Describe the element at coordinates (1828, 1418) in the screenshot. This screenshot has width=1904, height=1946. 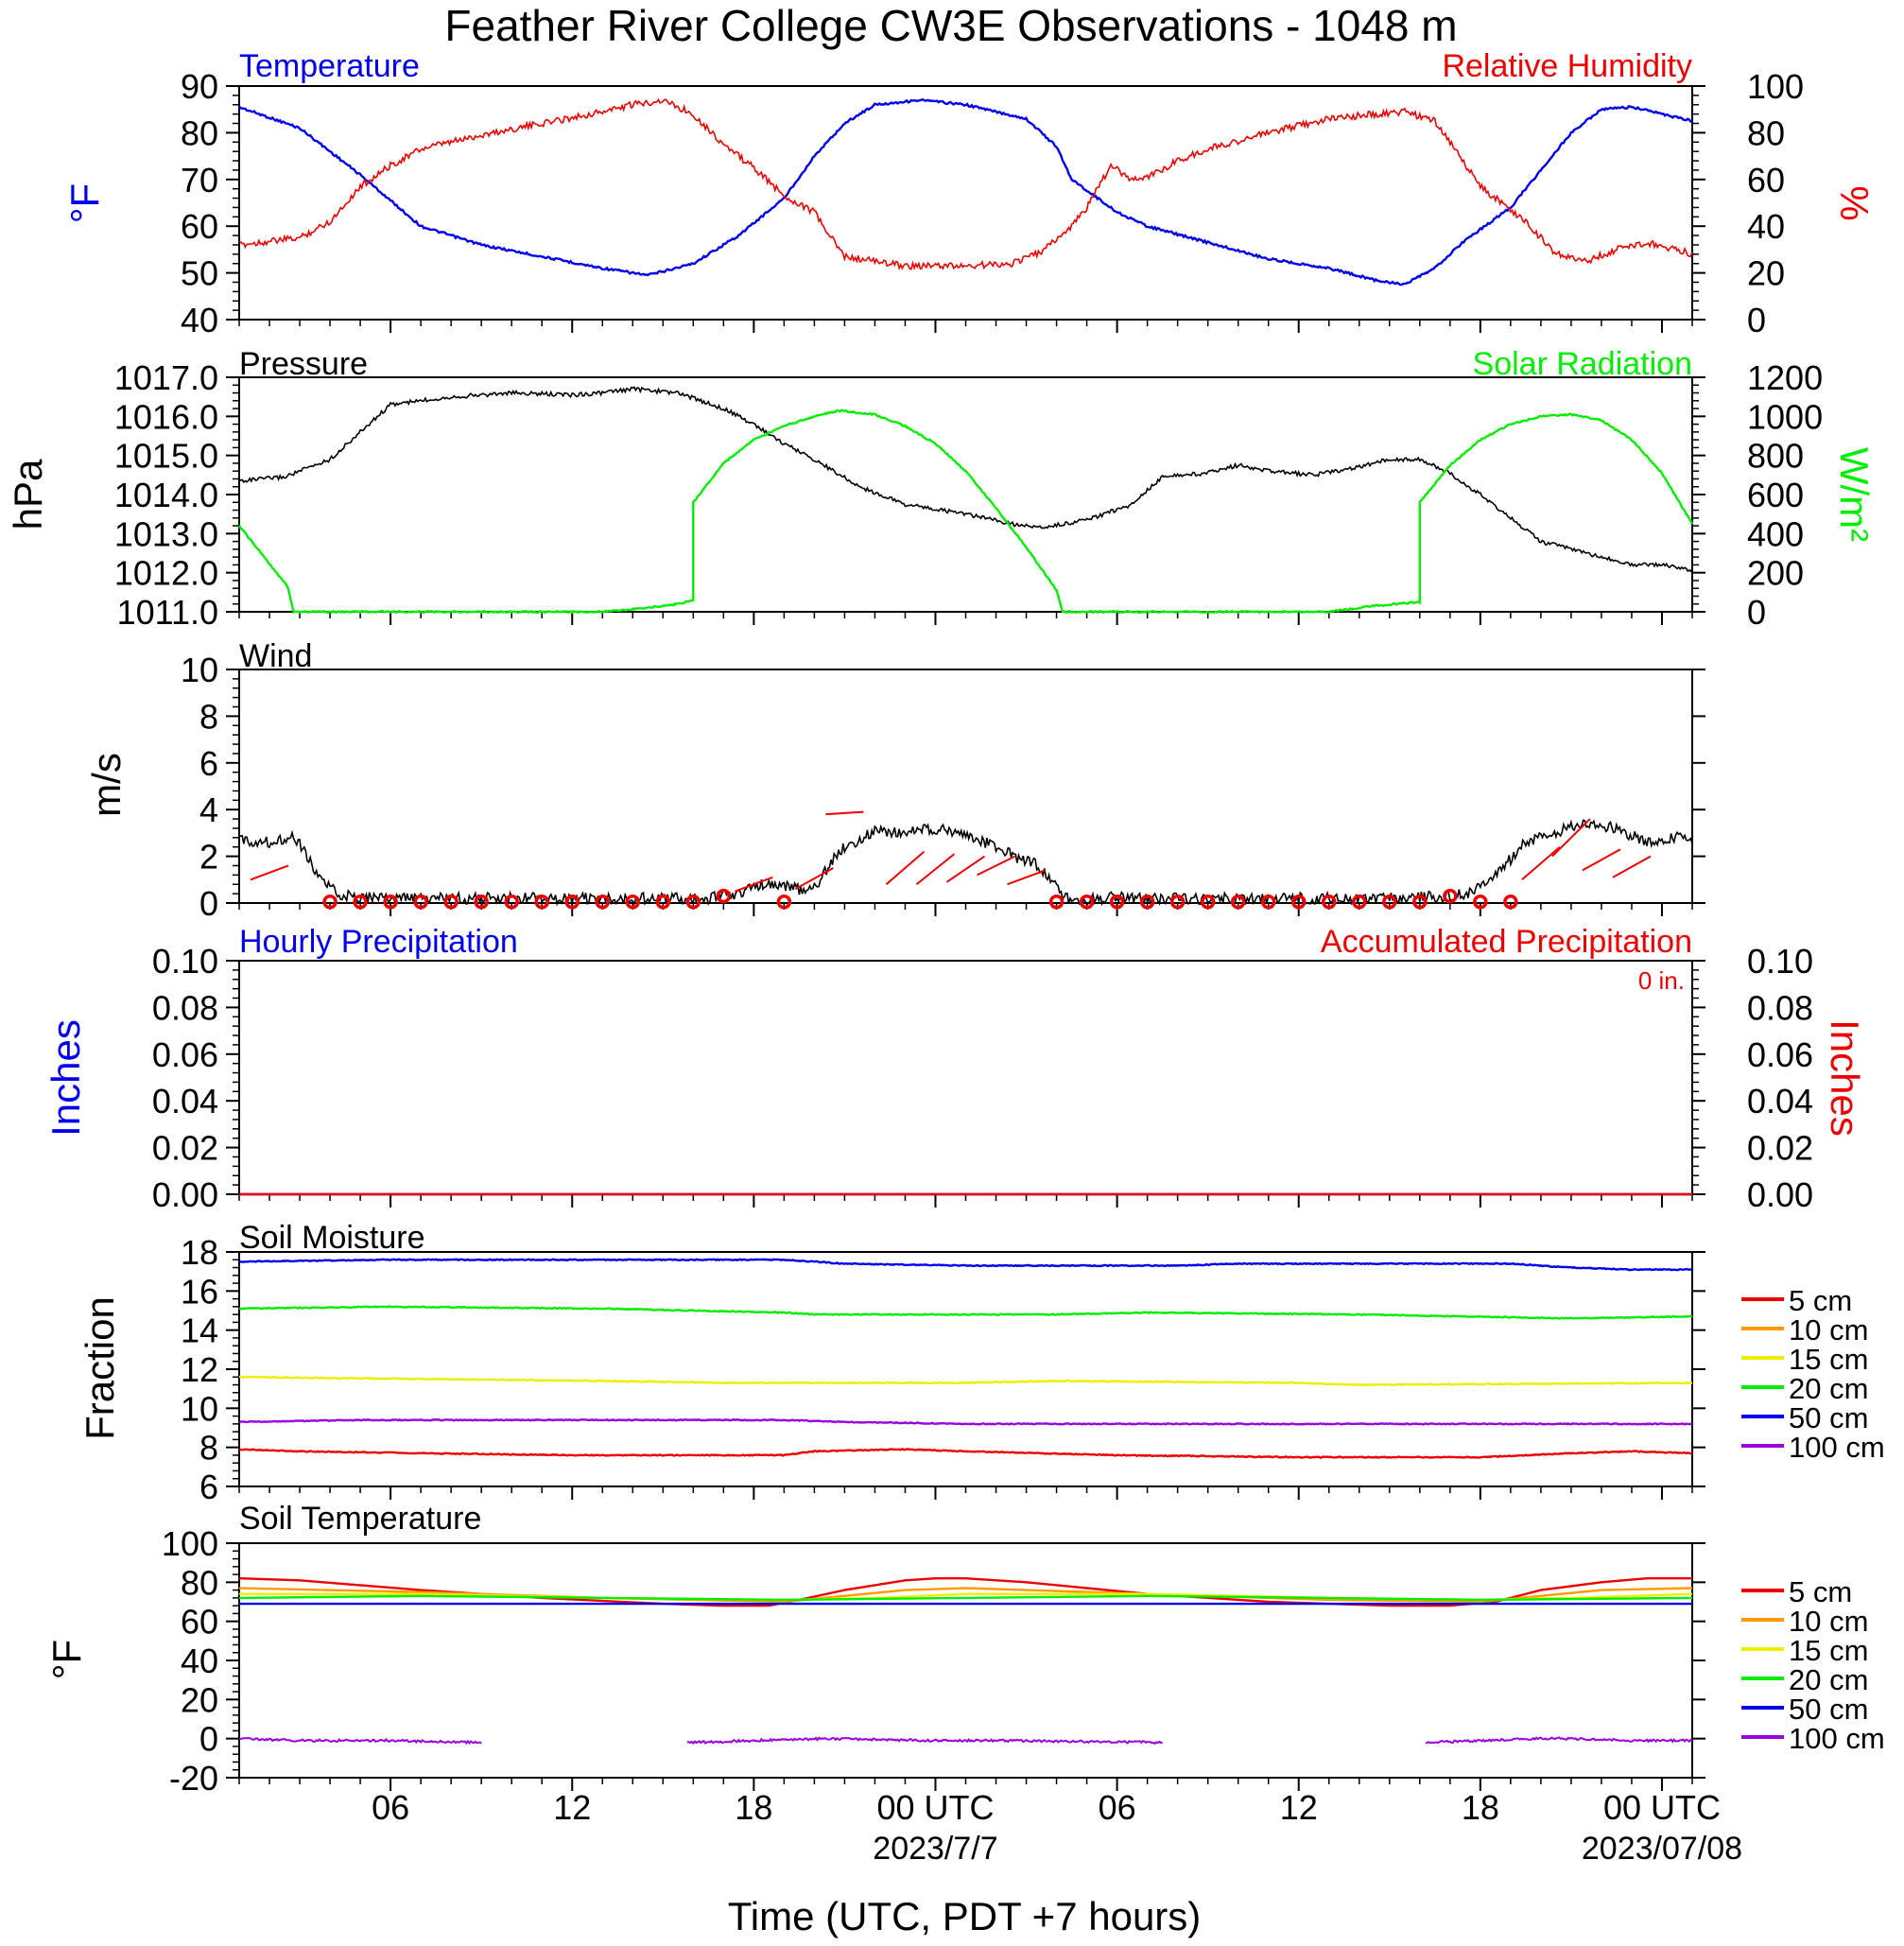
I see `soil-moisture-legend-label: 50 cm` at that location.